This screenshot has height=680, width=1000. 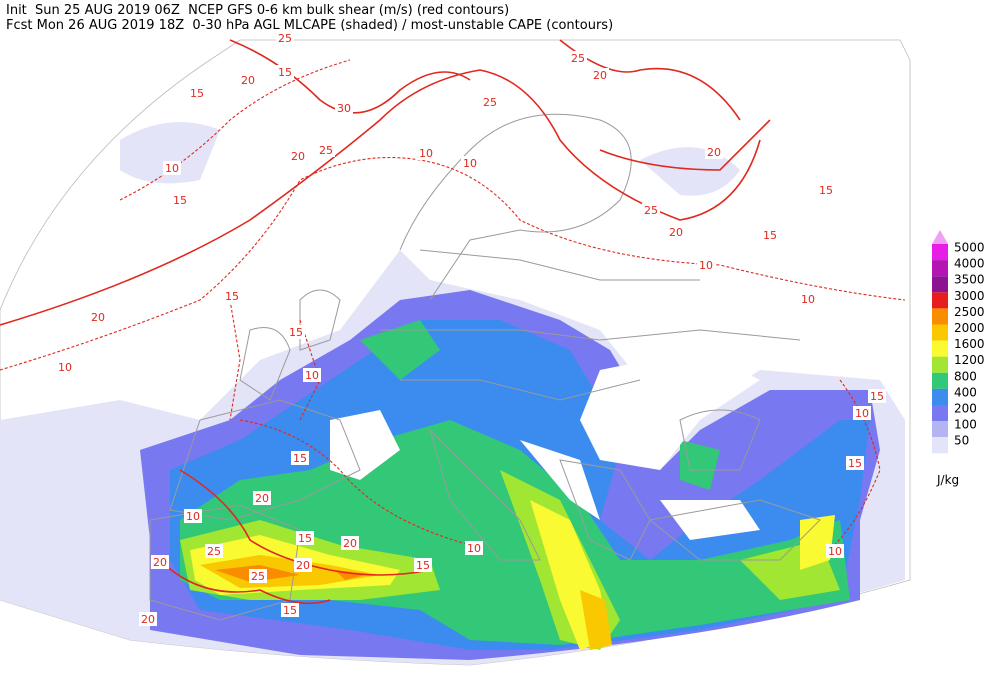 What do you see at coordinates (969, 264) in the screenshot?
I see `legend-level-label: 4000` at bounding box center [969, 264].